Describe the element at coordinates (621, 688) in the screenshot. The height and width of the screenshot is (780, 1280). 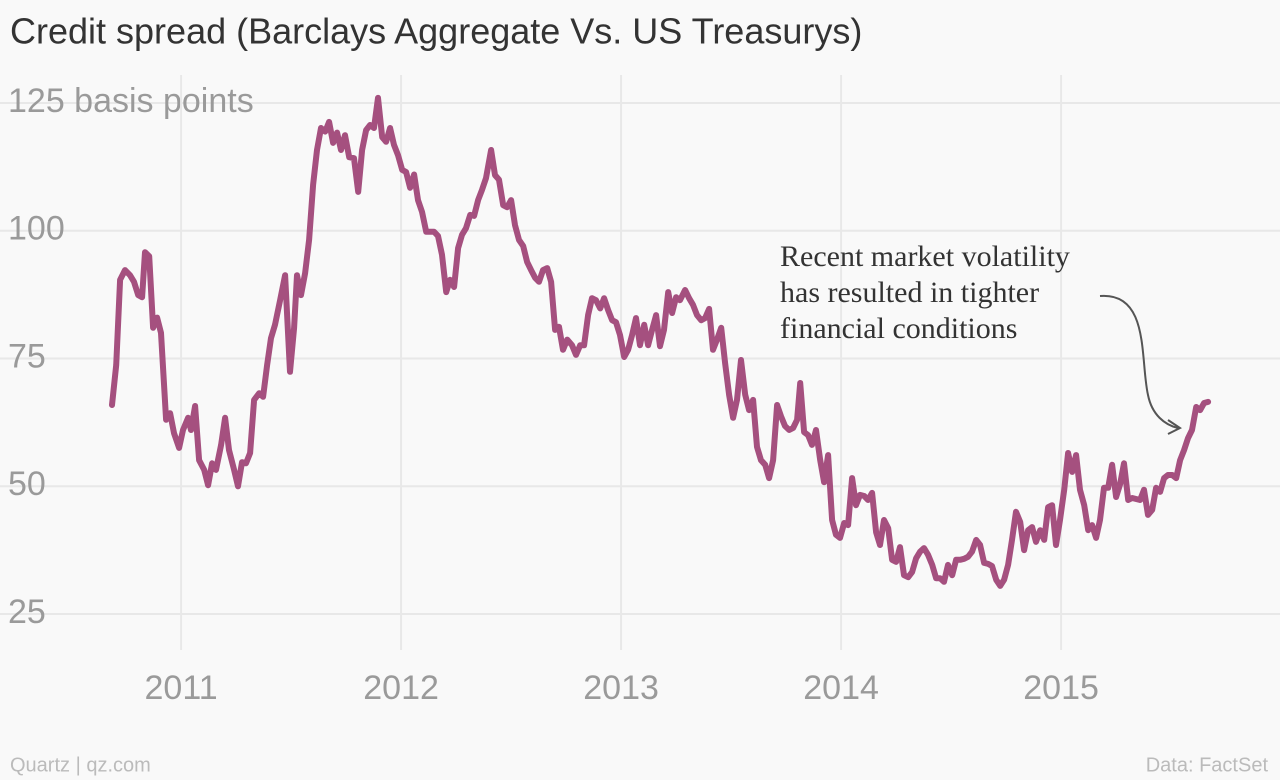
I see `x-tick-label: 2013` at that location.